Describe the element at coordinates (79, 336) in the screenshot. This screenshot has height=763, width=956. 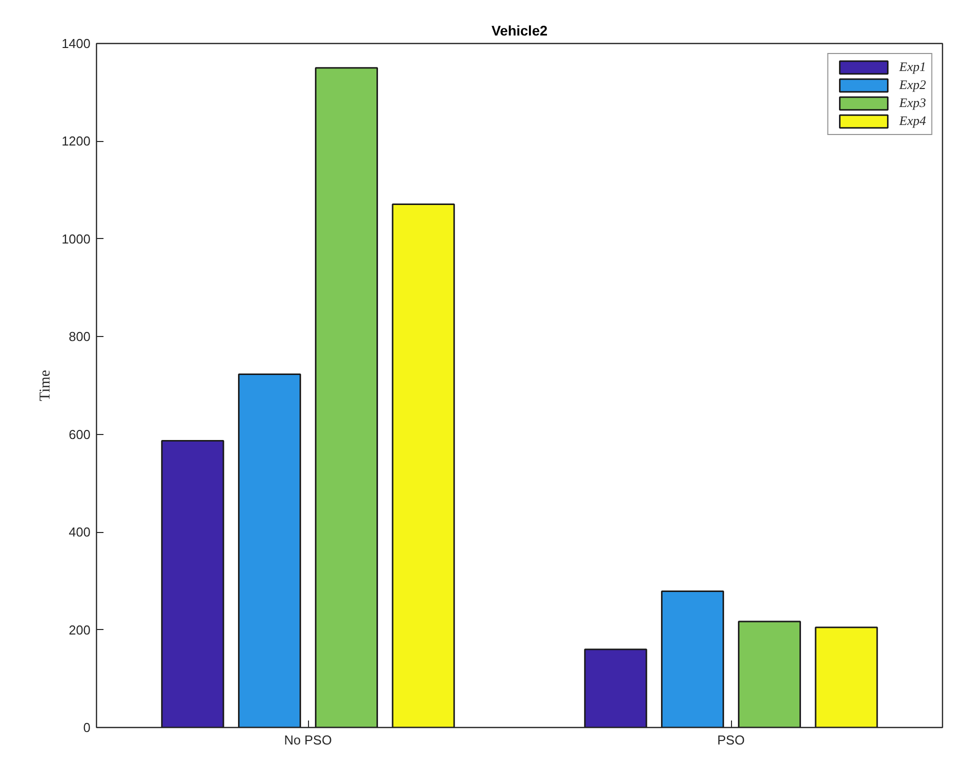
I see `y-tick-label: 800` at that location.